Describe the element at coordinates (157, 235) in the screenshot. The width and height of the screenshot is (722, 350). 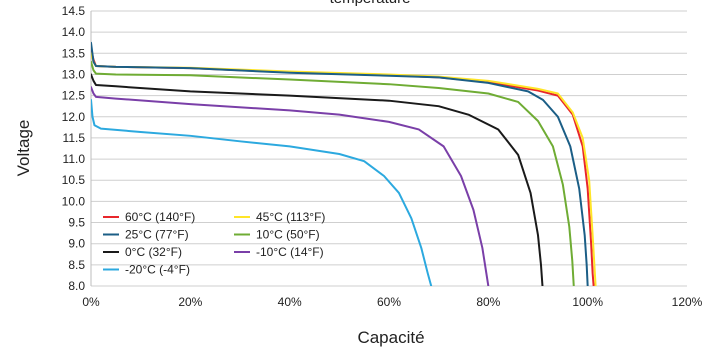
I see `legend-label: 25°C (77°F)` at that location.